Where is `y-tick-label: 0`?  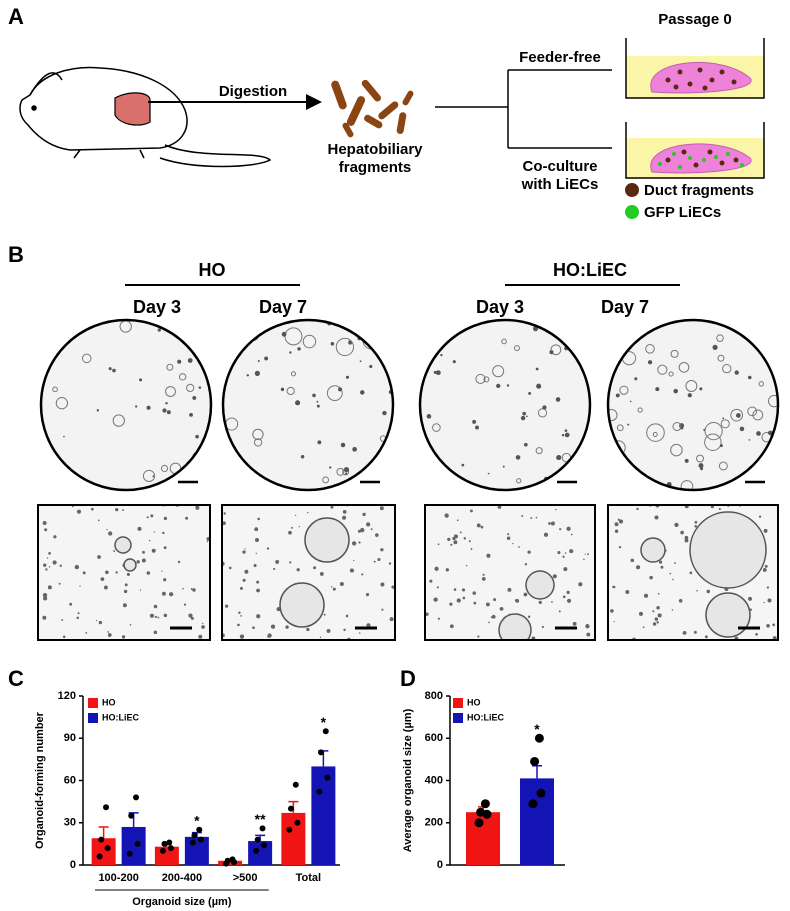 y-tick-label: 0 is located at coordinates (73, 865).